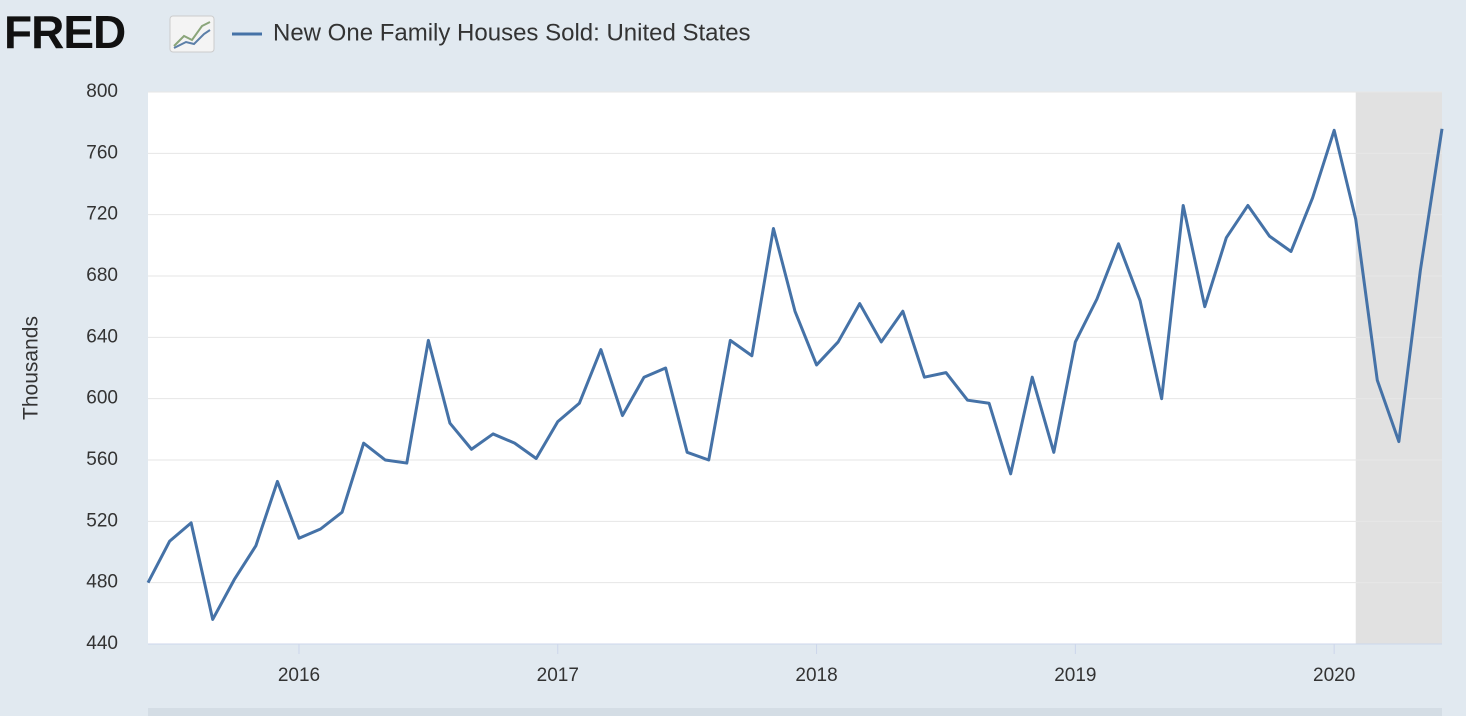  What do you see at coordinates (102, 643) in the screenshot?
I see `y-tick-label: 440` at bounding box center [102, 643].